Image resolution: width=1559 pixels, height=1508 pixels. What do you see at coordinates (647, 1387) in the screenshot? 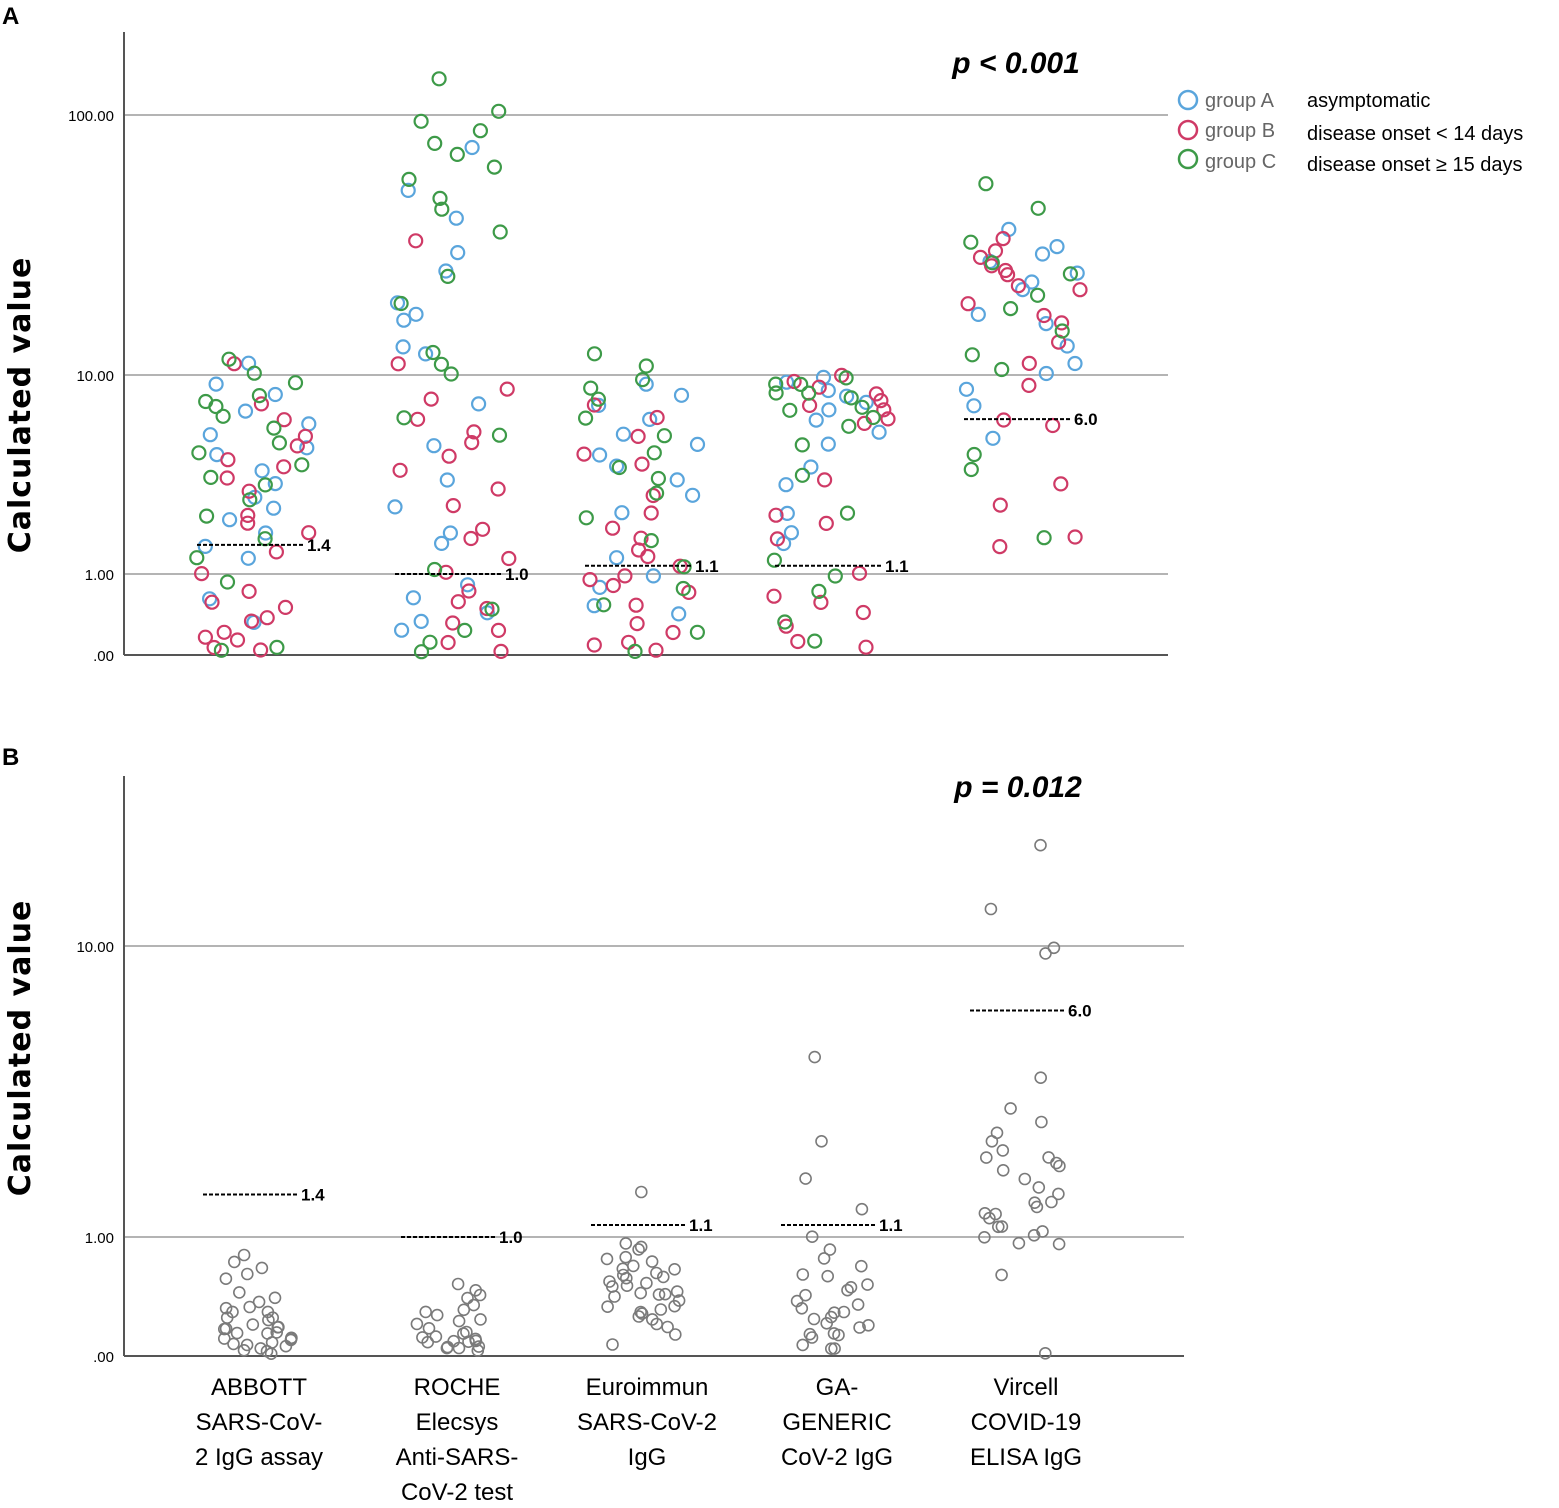
I see `category-label-line: Euroimmun` at bounding box center [647, 1387].